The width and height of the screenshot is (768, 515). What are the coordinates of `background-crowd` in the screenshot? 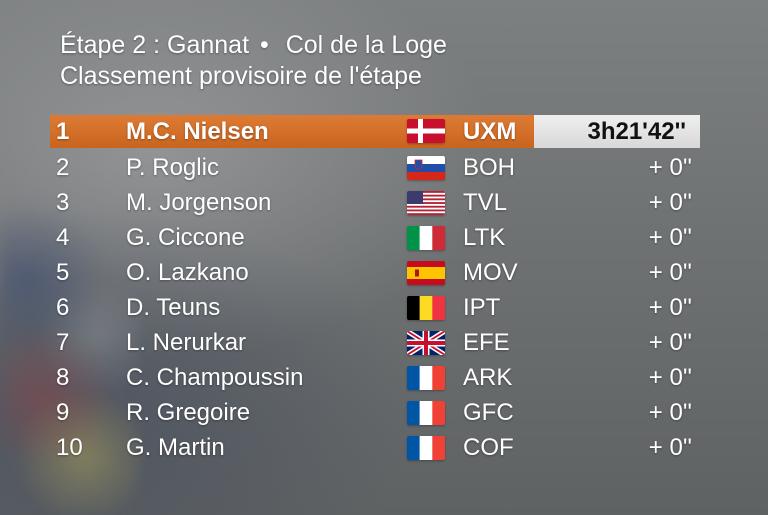 It's located at (70, 317).